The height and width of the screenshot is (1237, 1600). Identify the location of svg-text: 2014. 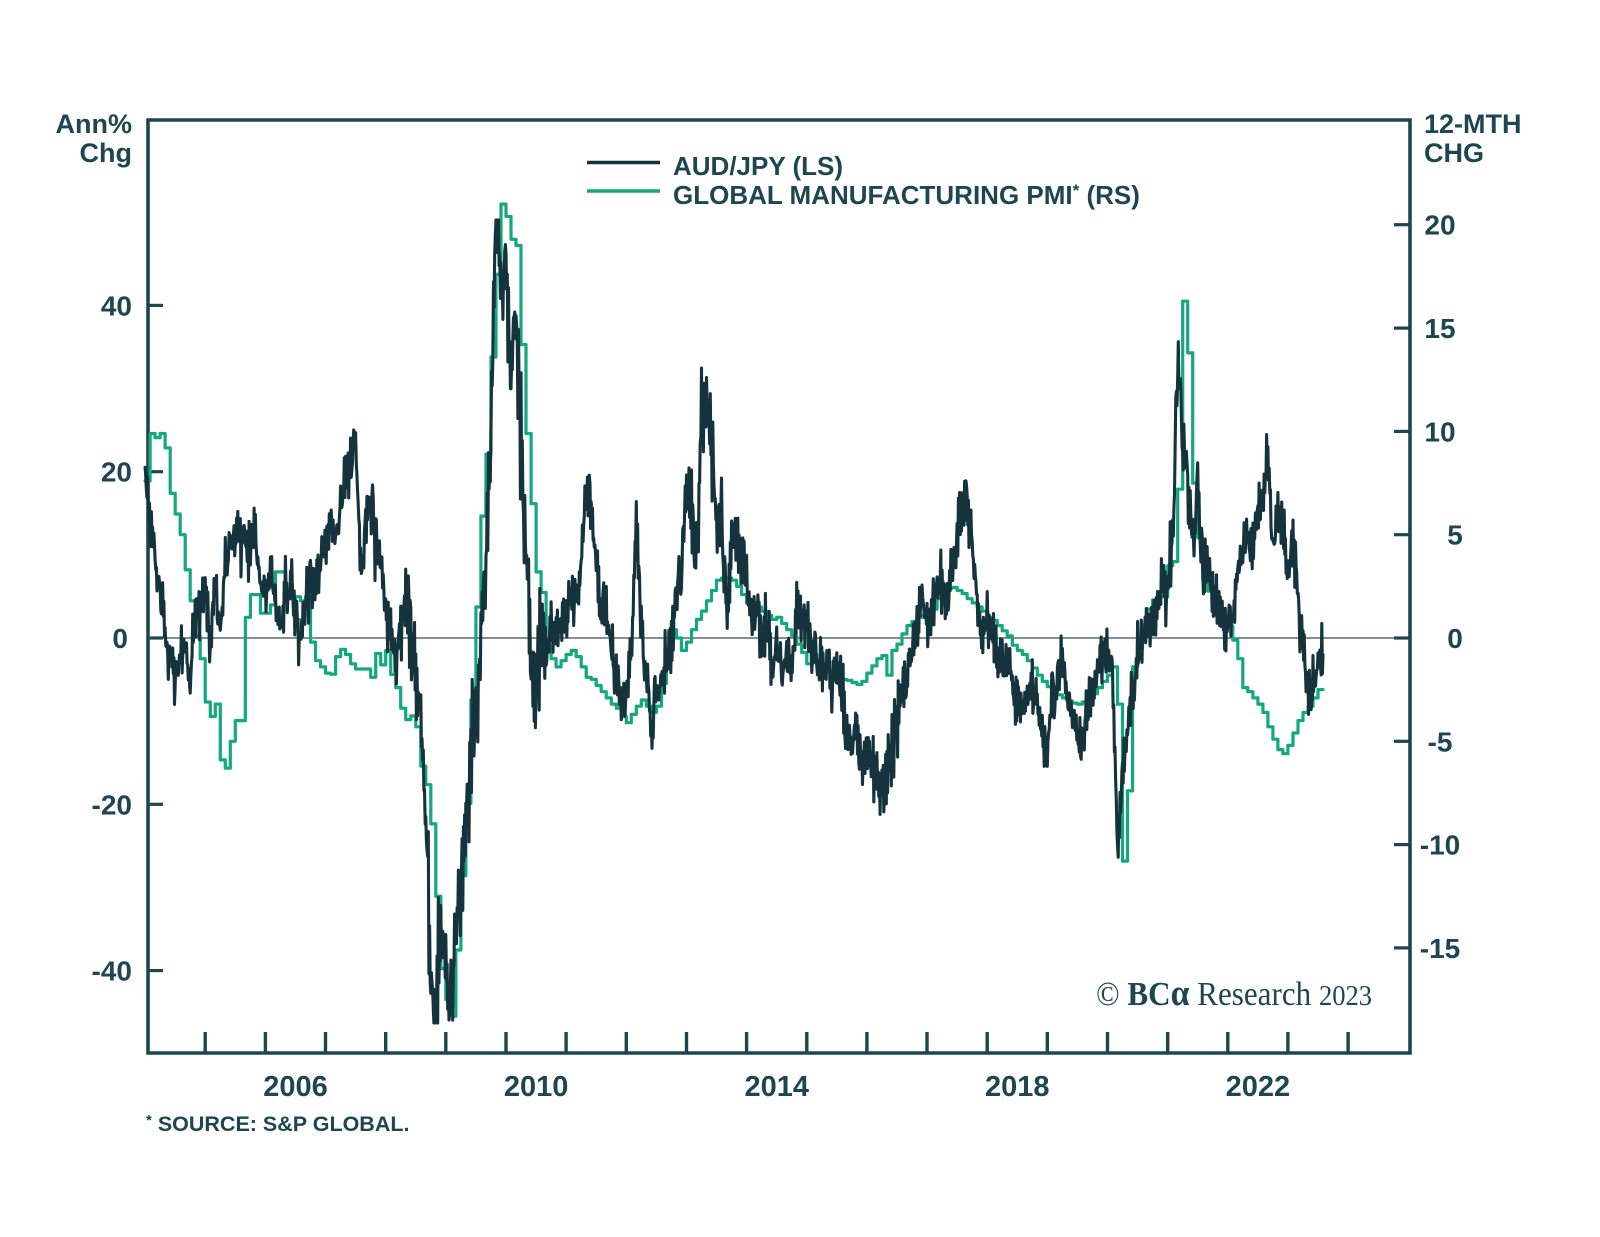
(776, 1087).